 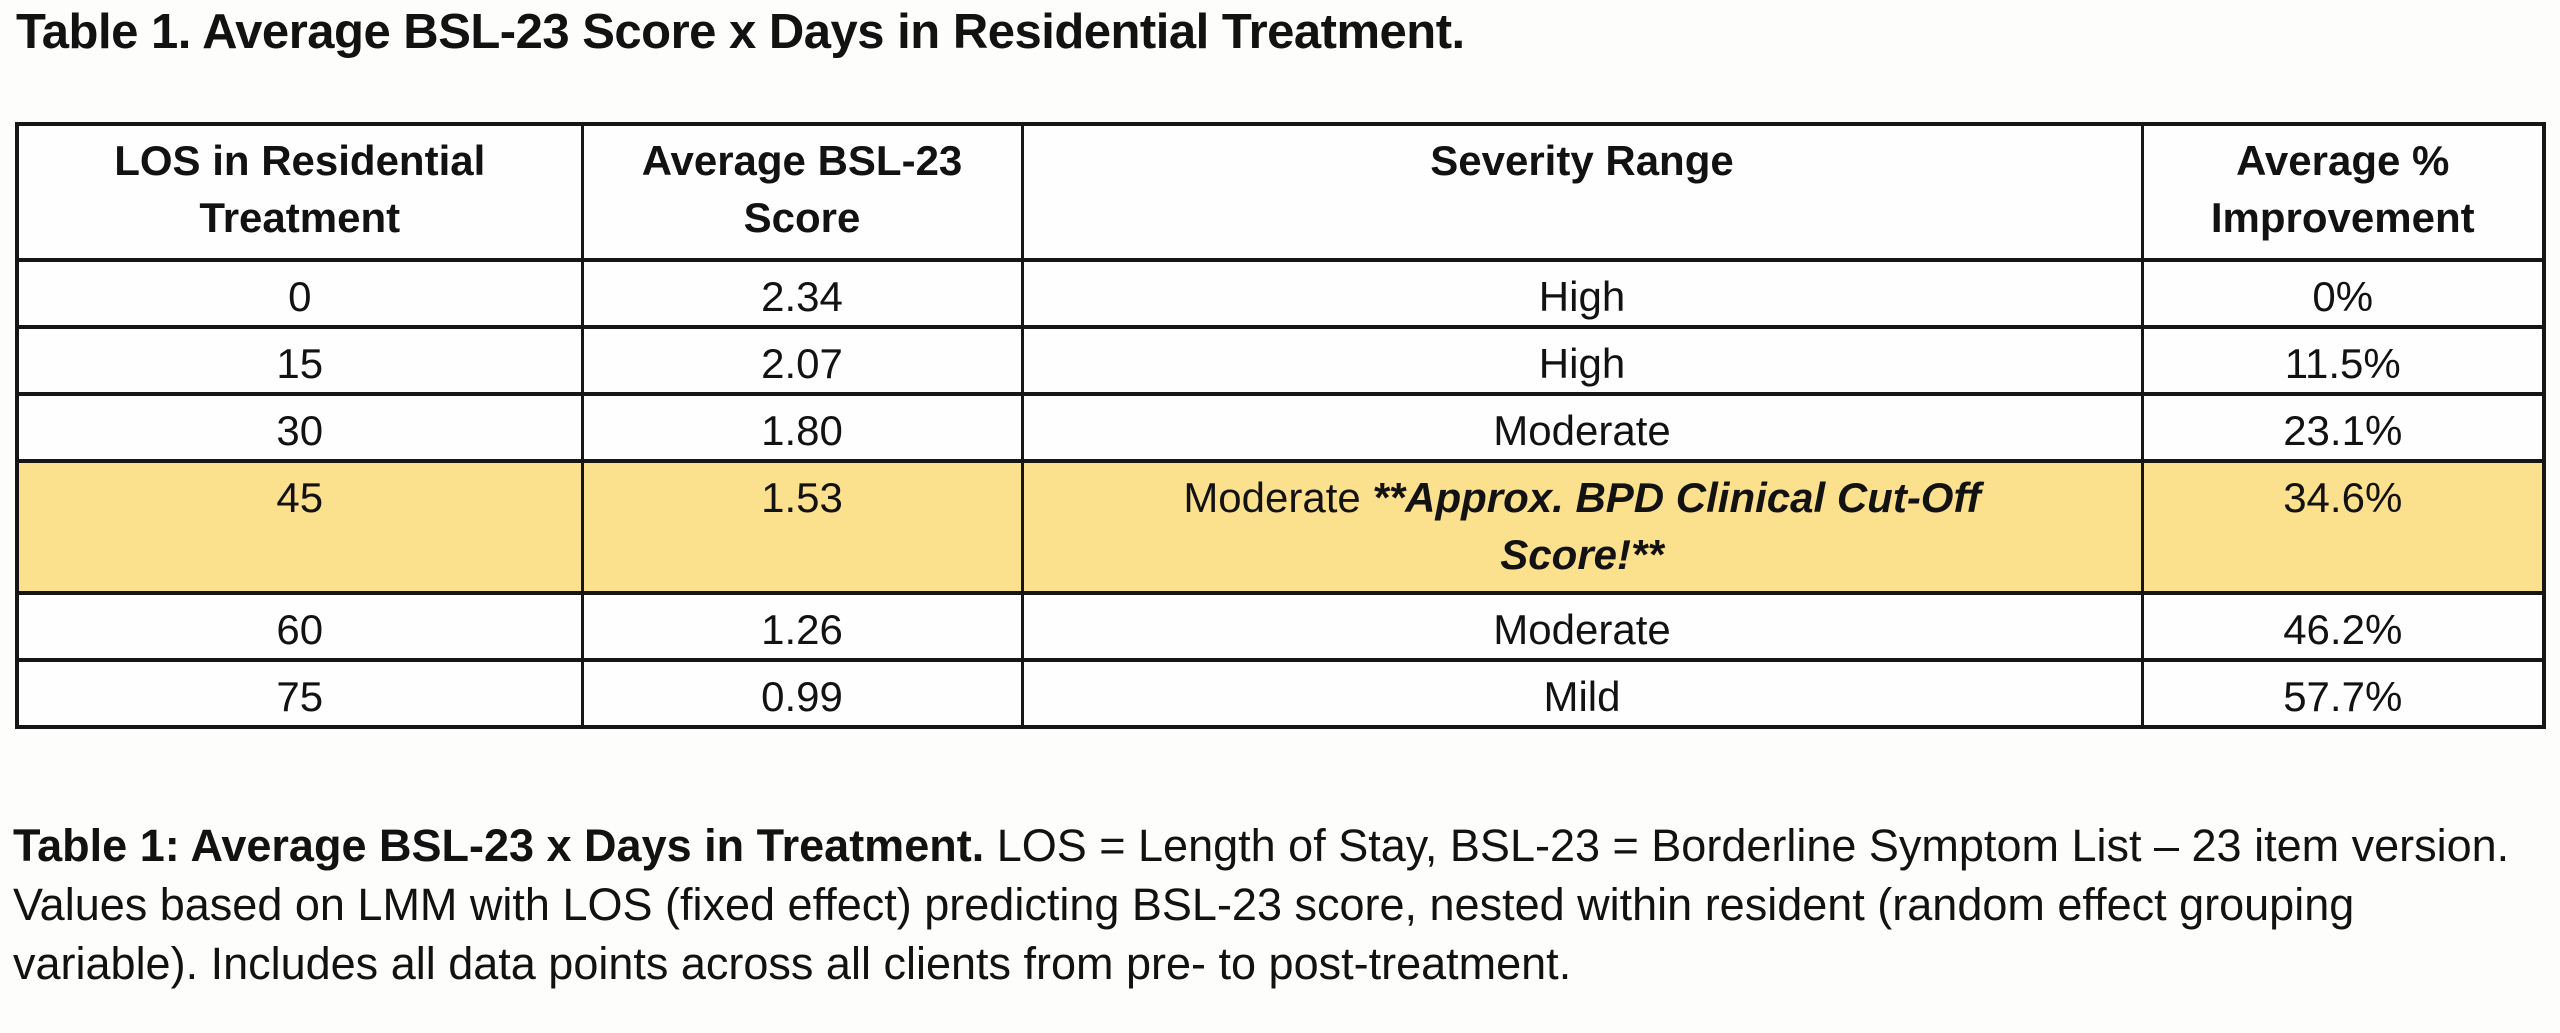 I want to click on table-row: 30 1.80 Moderate 23.1%, so click(x=1280, y=427).